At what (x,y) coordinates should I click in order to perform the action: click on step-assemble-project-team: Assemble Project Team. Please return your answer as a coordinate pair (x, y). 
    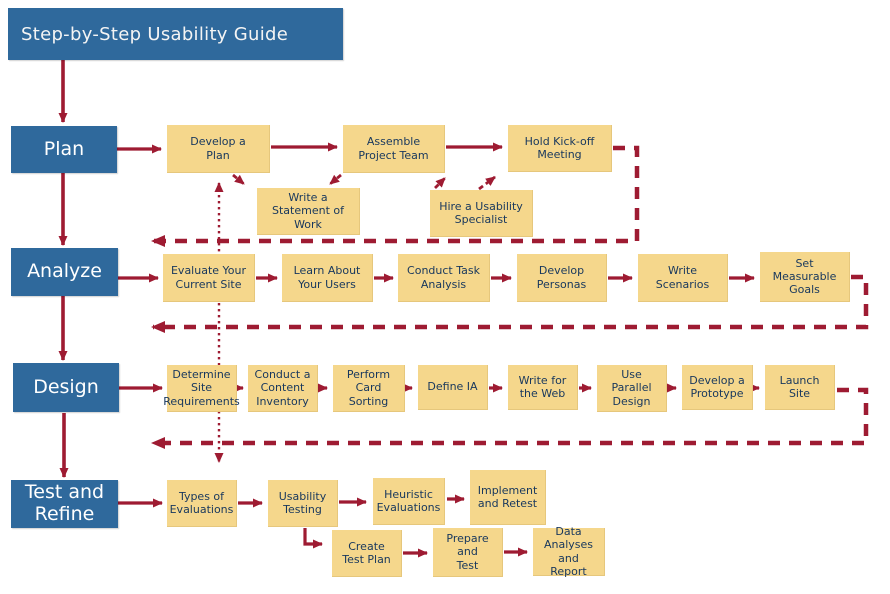
    Looking at the image, I should click on (394, 149).